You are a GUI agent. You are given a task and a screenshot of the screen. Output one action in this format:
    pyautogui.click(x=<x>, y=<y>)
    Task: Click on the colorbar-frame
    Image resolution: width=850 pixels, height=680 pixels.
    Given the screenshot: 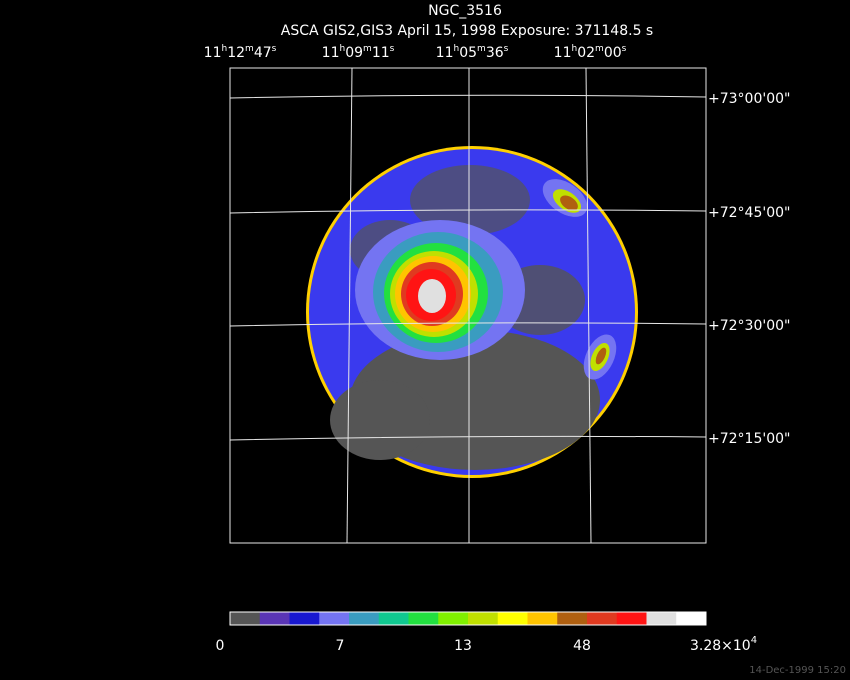 What is the action you would take?
    pyautogui.click(x=468, y=618)
    